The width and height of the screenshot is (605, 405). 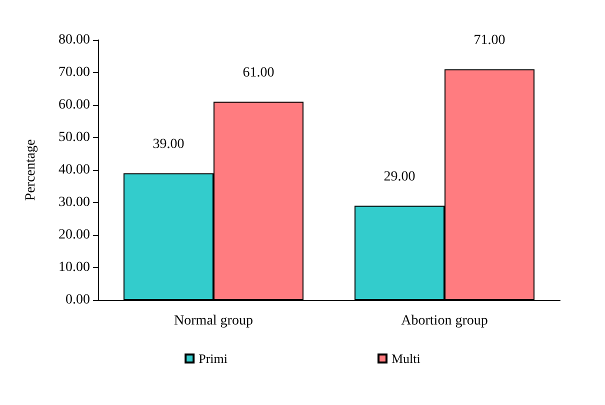 I want to click on data-label: 39.00, so click(x=168, y=144).